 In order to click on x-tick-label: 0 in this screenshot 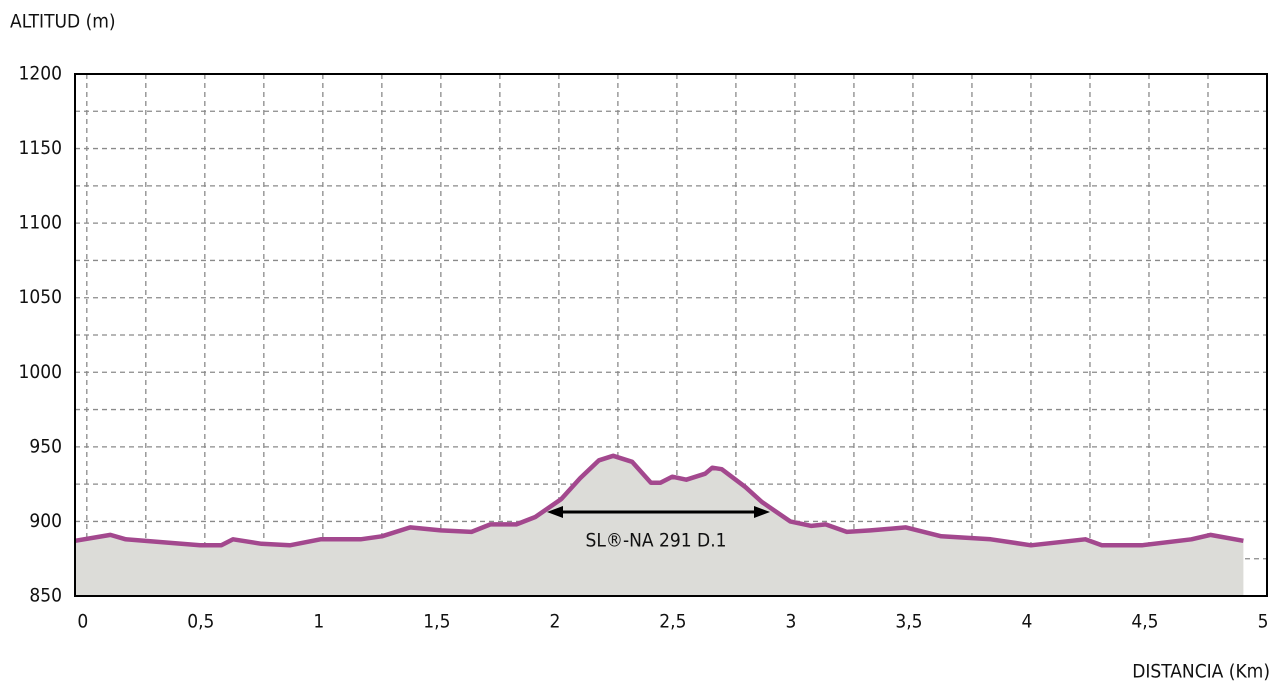, I will do `click(82, 622)`.